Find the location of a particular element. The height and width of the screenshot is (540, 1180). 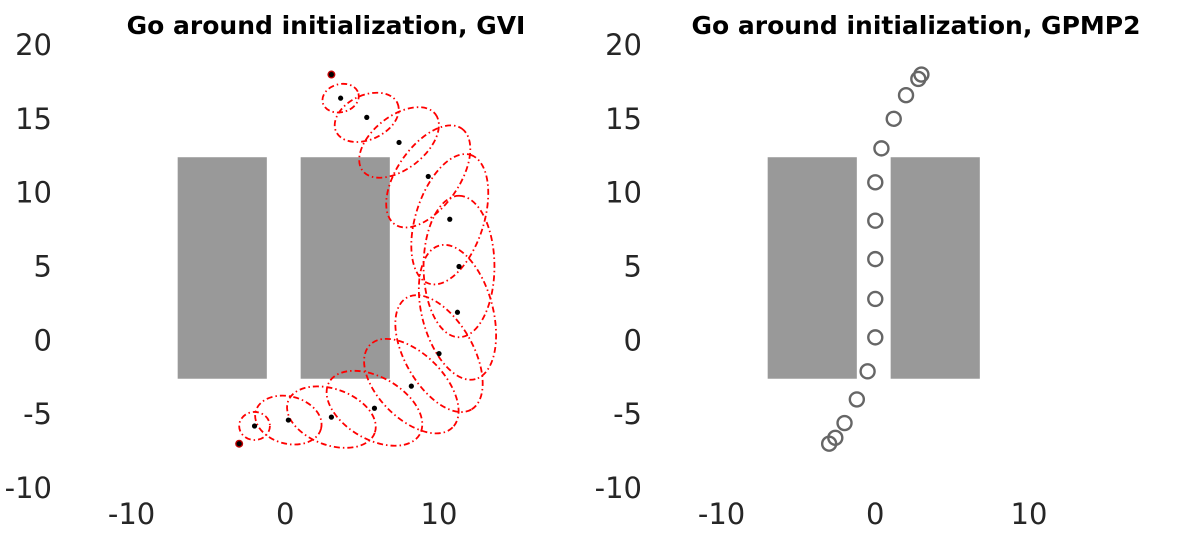

gvi-y-tick-label: 10 is located at coordinates (33, 193).